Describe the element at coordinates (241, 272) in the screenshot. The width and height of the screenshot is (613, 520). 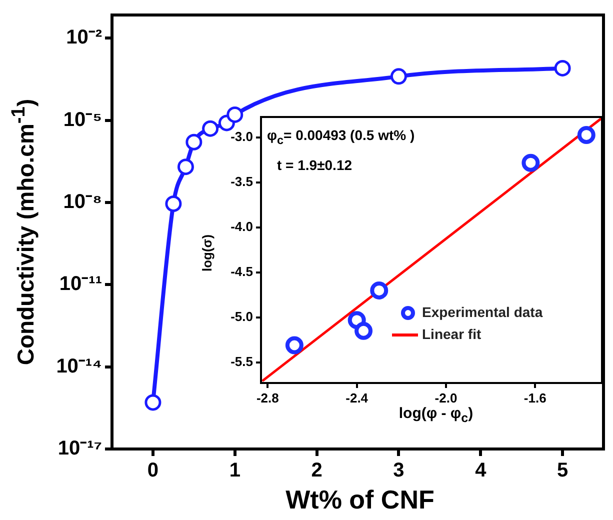
I see `y-tick-label: -4.5` at that location.